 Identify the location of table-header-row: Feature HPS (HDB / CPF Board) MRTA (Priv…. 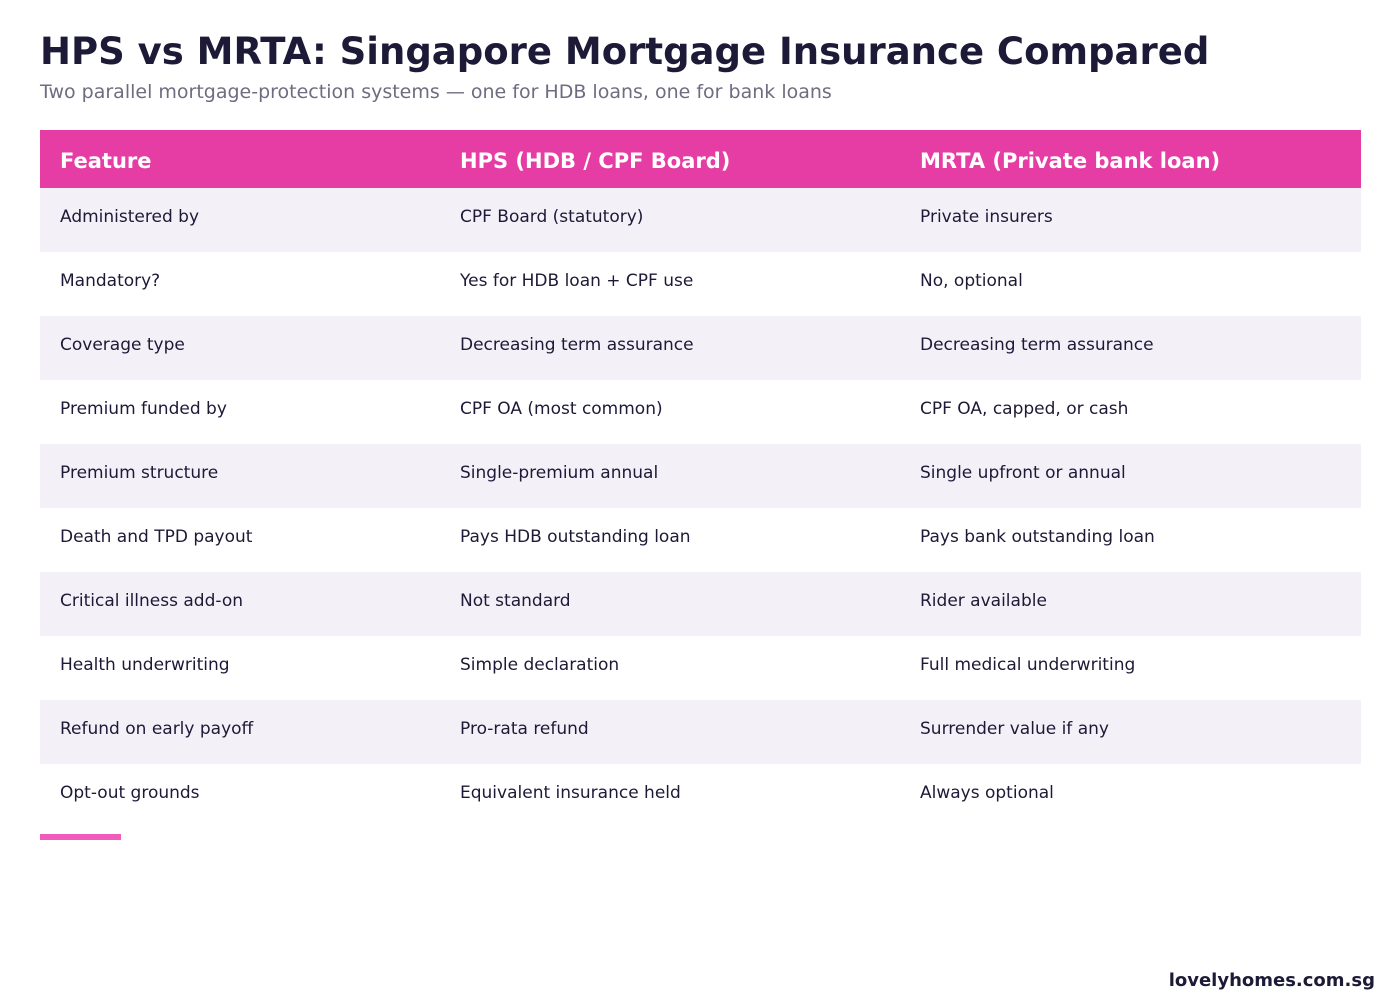
(700, 159).